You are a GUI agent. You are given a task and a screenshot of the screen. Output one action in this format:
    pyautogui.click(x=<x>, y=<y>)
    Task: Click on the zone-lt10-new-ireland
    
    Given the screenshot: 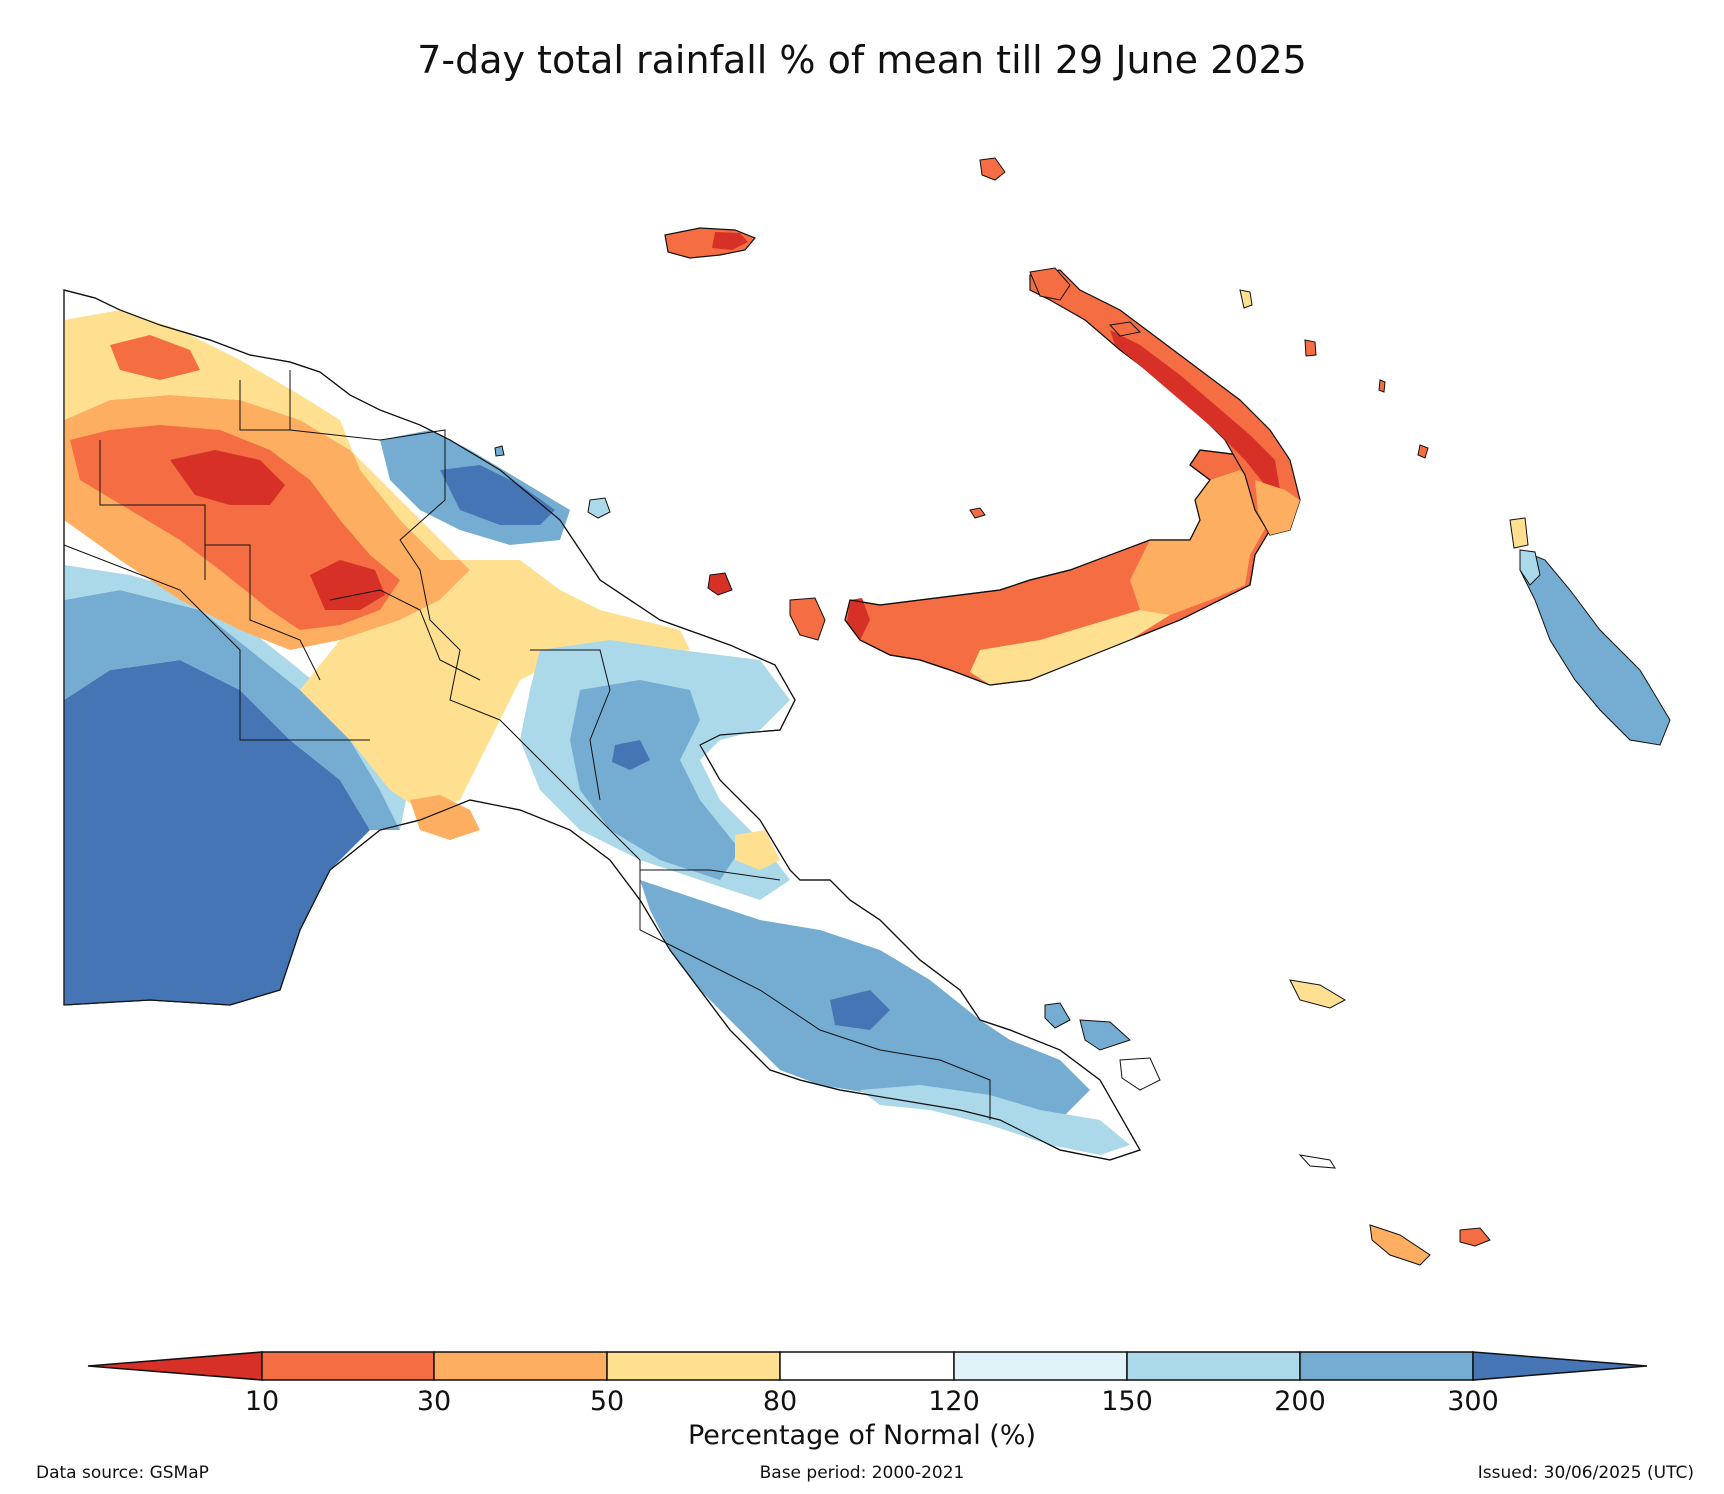 What is the action you would take?
    pyautogui.click(x=1195, y=410)
    